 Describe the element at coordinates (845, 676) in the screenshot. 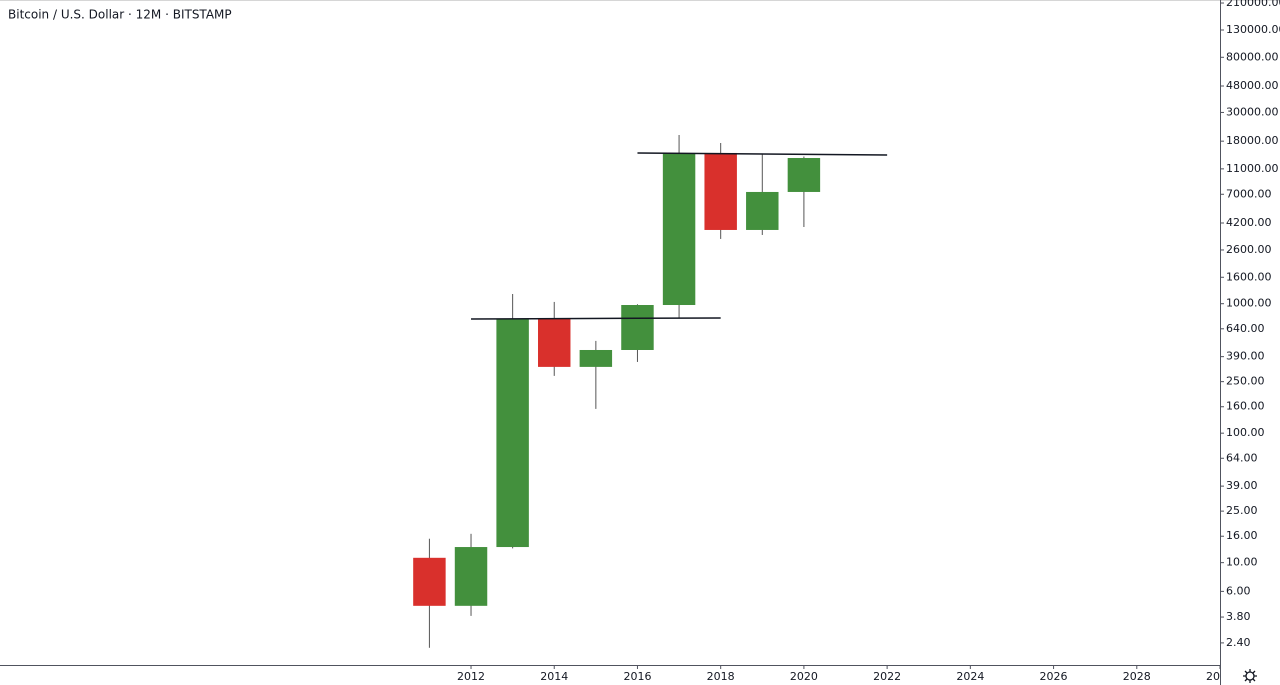

I see `time-axis-labels: 2012 2014 2016 2018 2020 2022 2024 2026 2028 2030` at that location.